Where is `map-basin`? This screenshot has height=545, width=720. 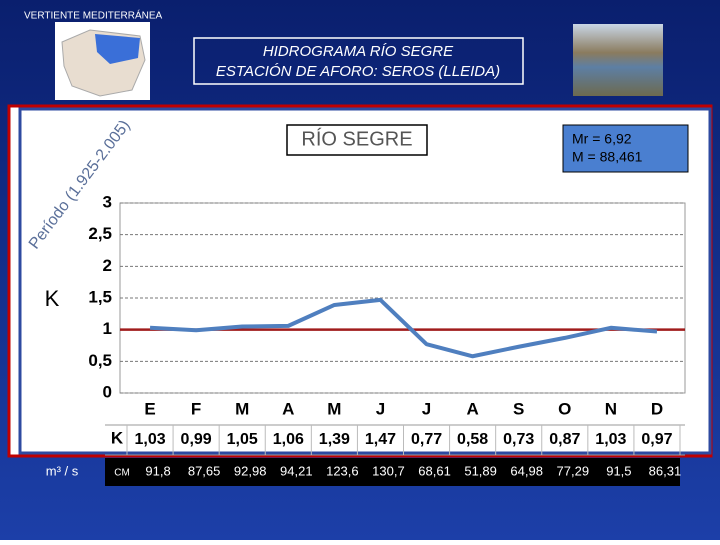
map-basin is located at coordinates (117, 49).